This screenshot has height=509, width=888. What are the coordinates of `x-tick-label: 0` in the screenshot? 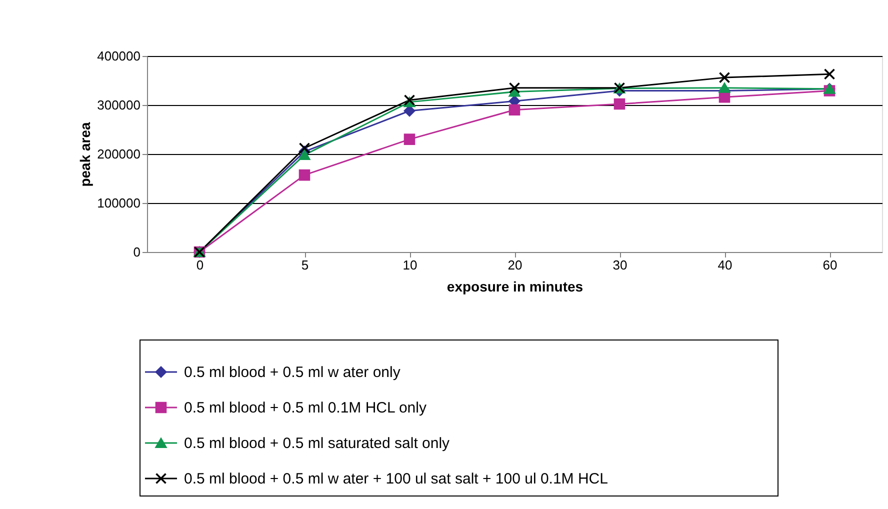 It's located at (200, 265).